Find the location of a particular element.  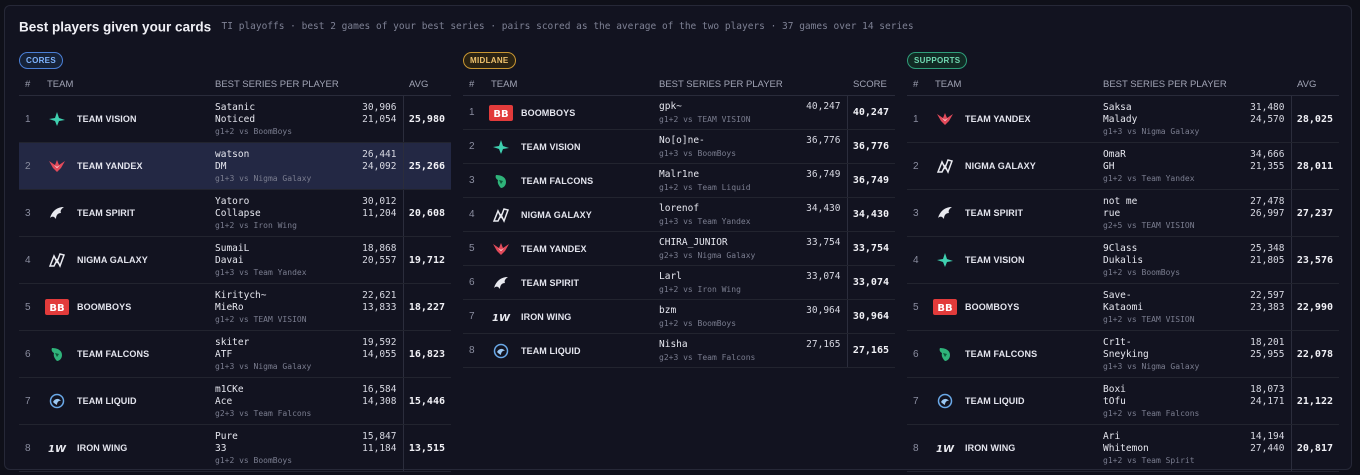

cores-badge: CORES is located at coordinates (41, 60).